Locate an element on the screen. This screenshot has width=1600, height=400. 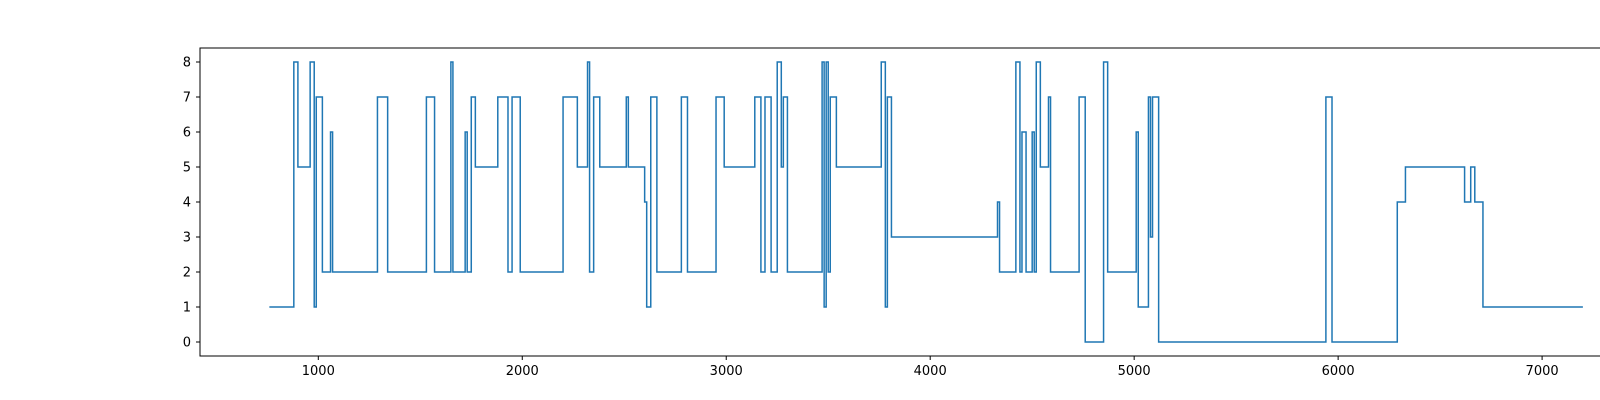
x-tick-label: 5000 is located at coordinates (1134, 371).